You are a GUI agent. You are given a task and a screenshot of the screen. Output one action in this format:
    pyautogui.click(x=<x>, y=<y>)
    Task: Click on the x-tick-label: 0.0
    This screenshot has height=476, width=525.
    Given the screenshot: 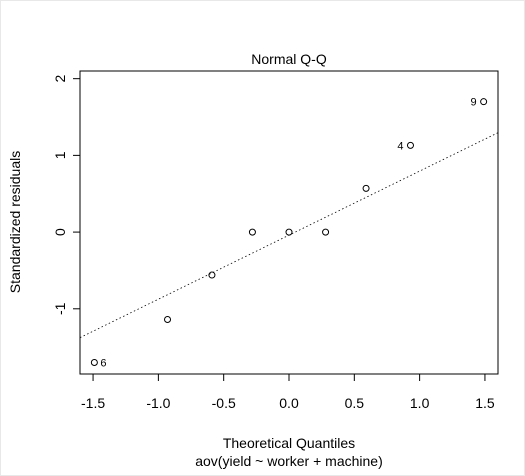 What is the action you would take?
    pyautogui.click(x=289, y=403)
    